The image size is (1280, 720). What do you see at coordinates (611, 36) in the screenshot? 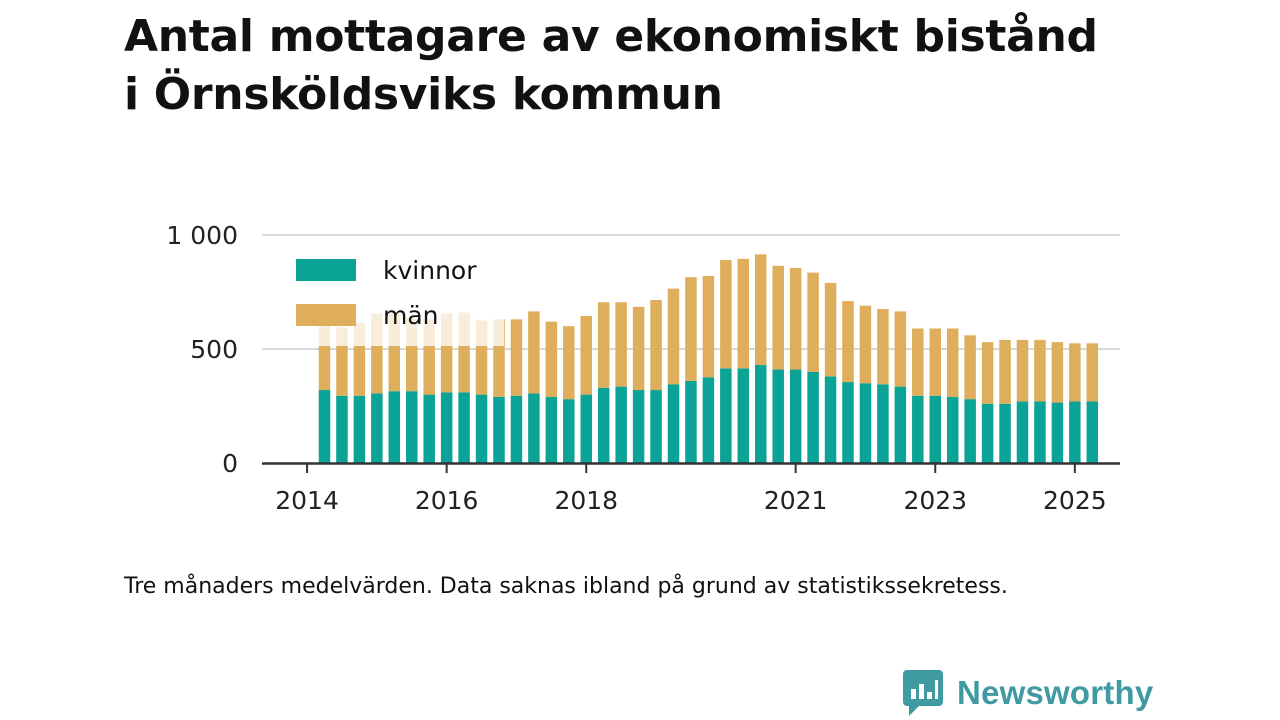
I see `chart-title-line-1: Antal mottagare av ekonomiskt bistånd` at bounding box center [611, 36].